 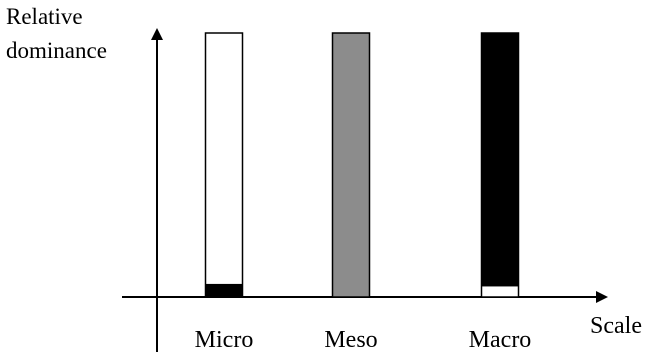 What do you see at coordinates (44, 16) in the screenshot?
I see `y-axis-label-line-1: Relative` at bounding box center [44, 16].